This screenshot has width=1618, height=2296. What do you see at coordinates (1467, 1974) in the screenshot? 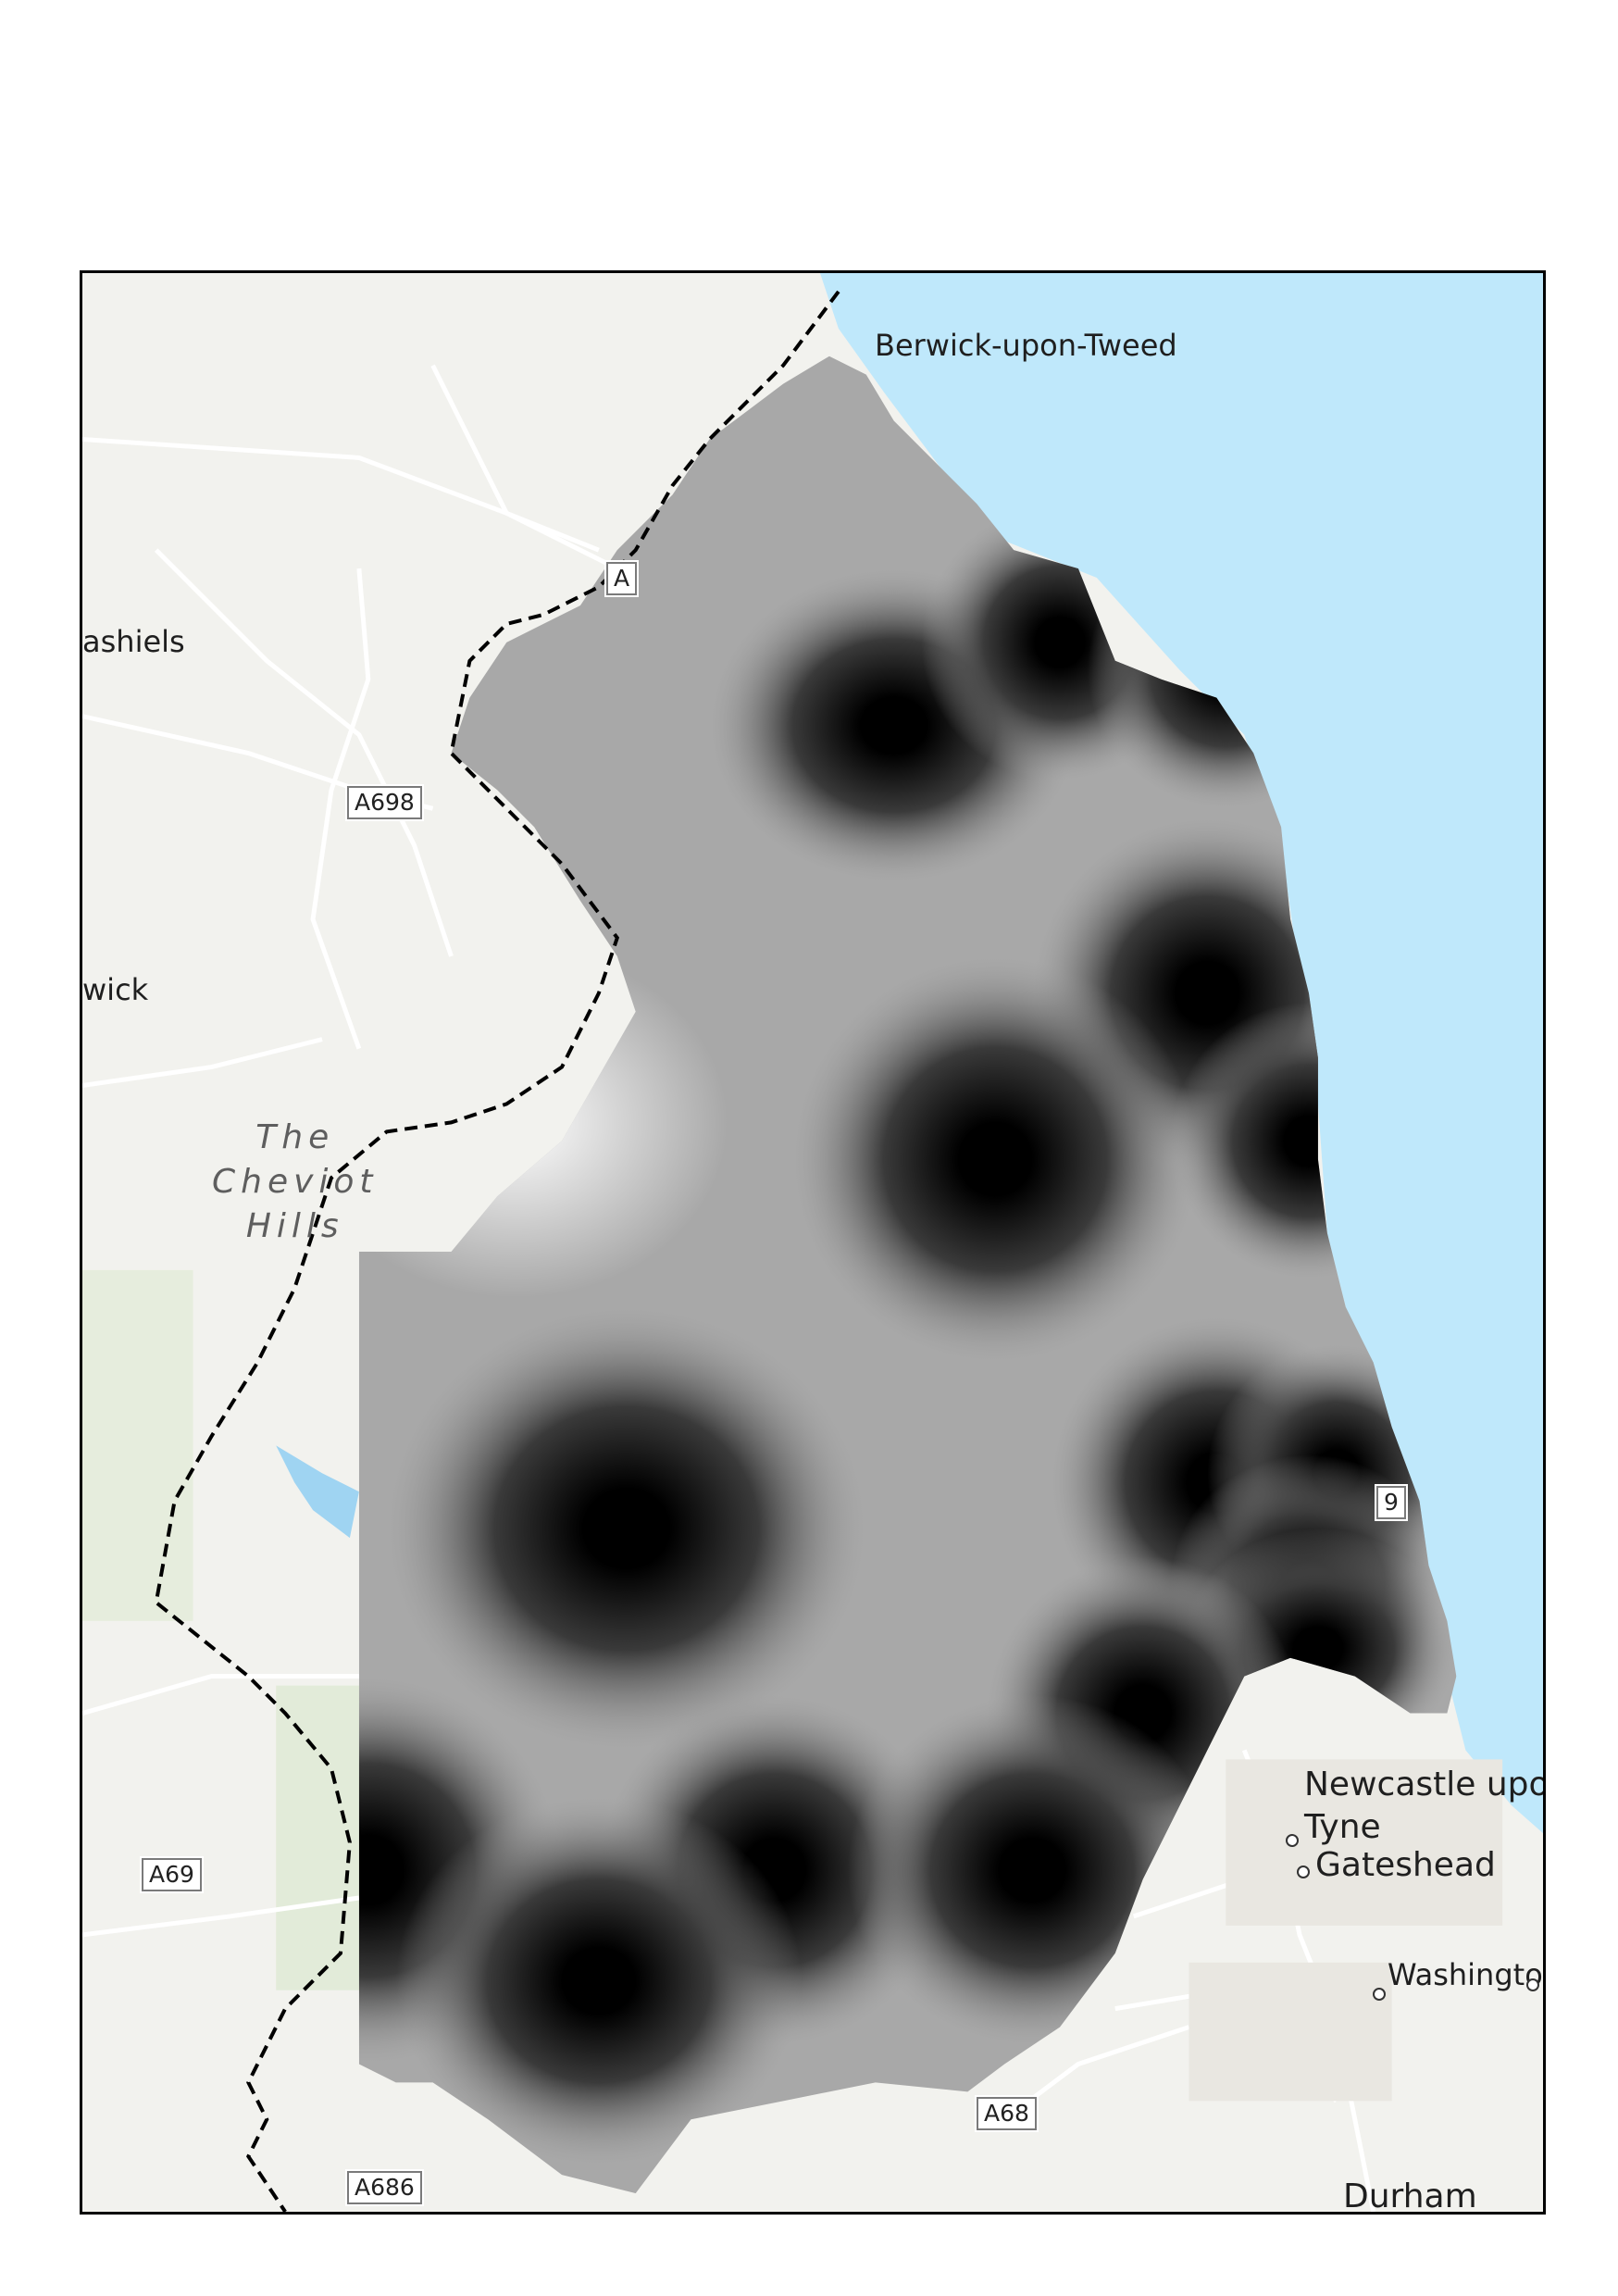
I see `place-label-washington: Washington` at bounding box center [1467, 1974].